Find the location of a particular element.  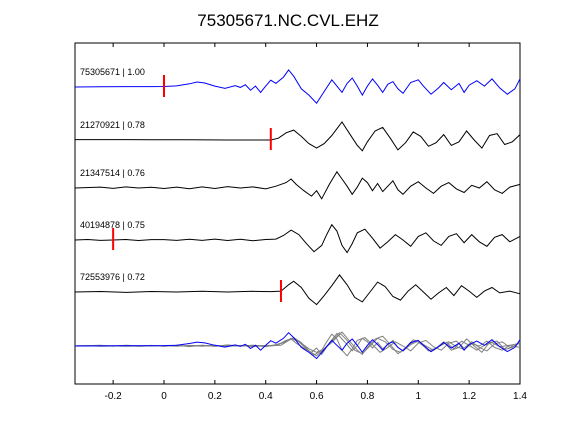

overlay-group is located at coordinates (297, 345).